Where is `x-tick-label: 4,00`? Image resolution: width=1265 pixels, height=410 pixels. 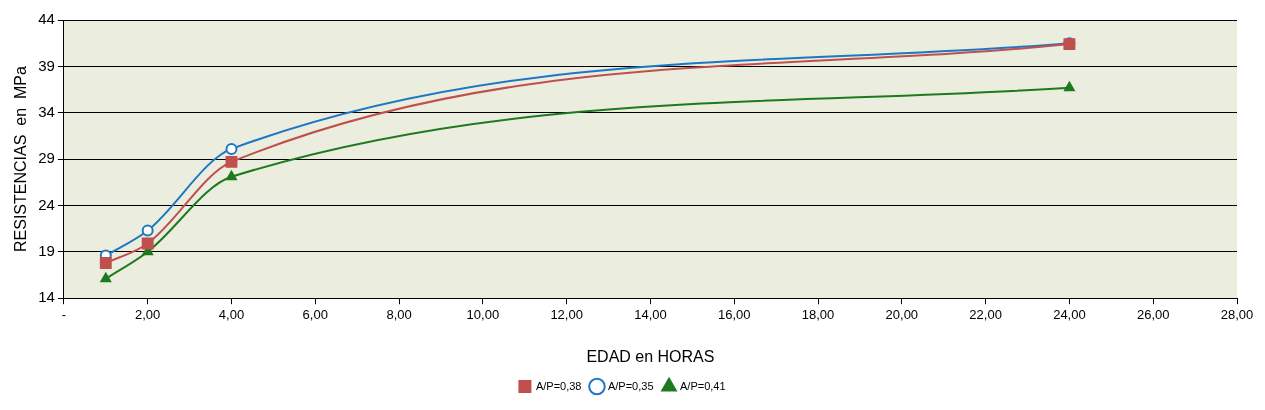 x-tick-label: 4,00 is located at coordinates (231, 314).